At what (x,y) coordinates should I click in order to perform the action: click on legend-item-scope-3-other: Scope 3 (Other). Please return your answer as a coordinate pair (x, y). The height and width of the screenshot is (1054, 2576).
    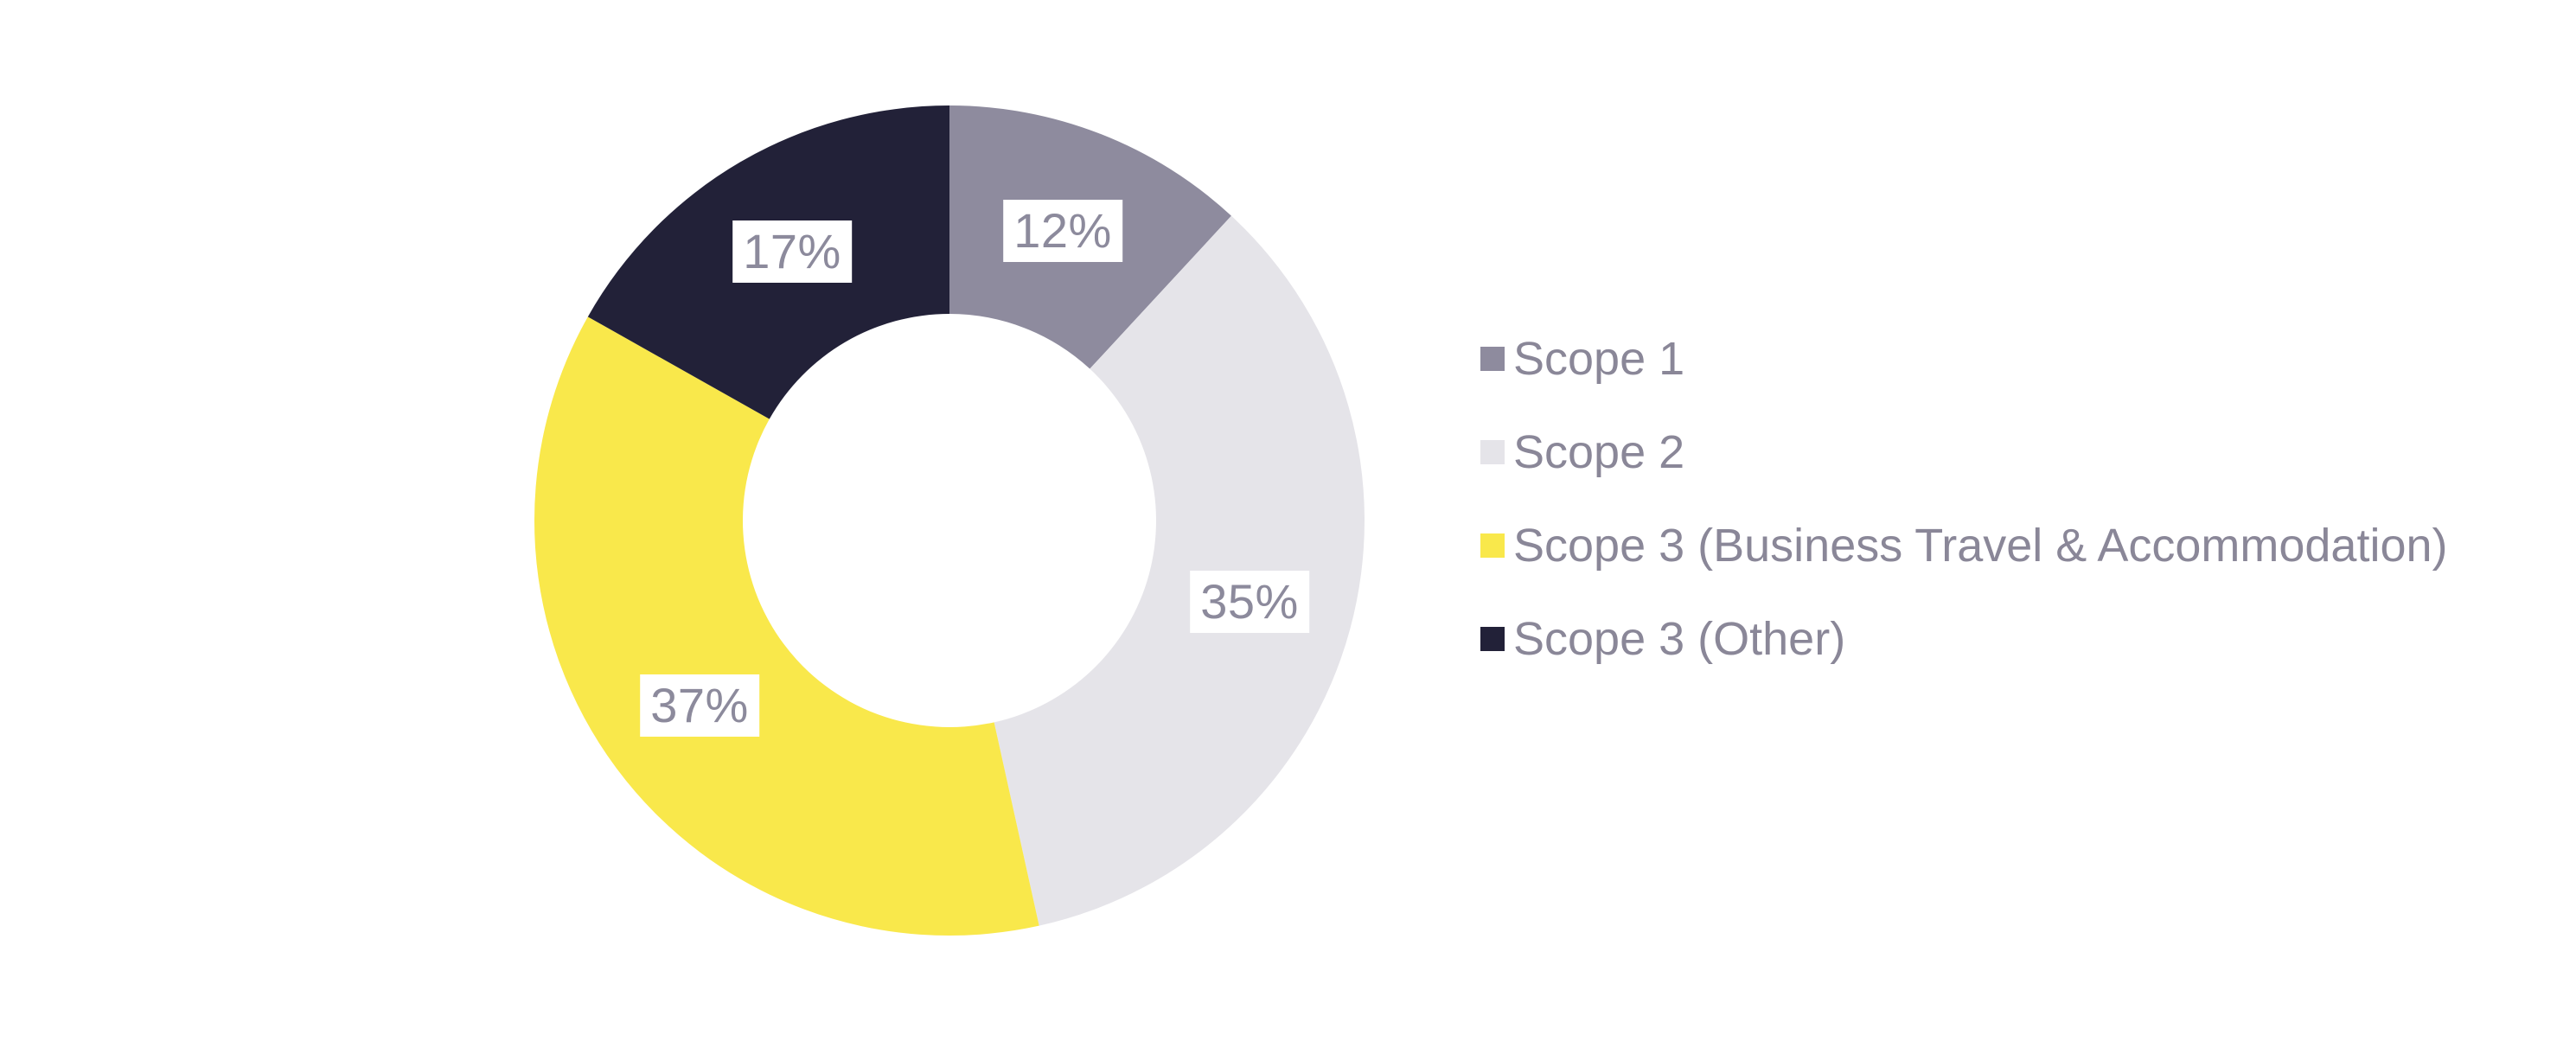
    Looking at the image, I should click on (1964, 639).